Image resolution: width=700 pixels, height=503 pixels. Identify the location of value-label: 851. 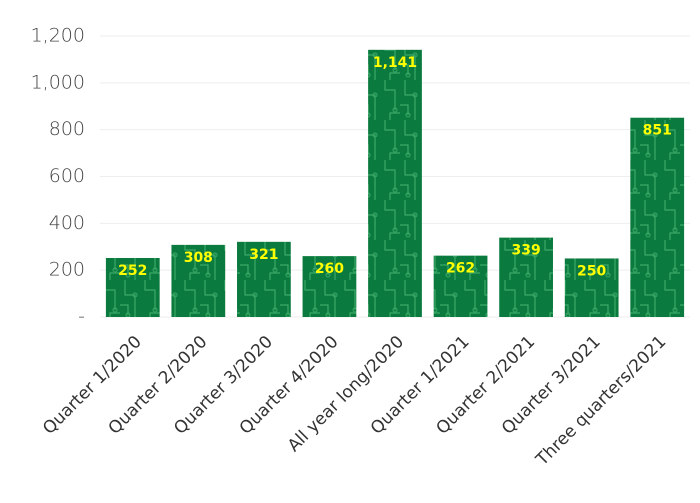
(657, 131).